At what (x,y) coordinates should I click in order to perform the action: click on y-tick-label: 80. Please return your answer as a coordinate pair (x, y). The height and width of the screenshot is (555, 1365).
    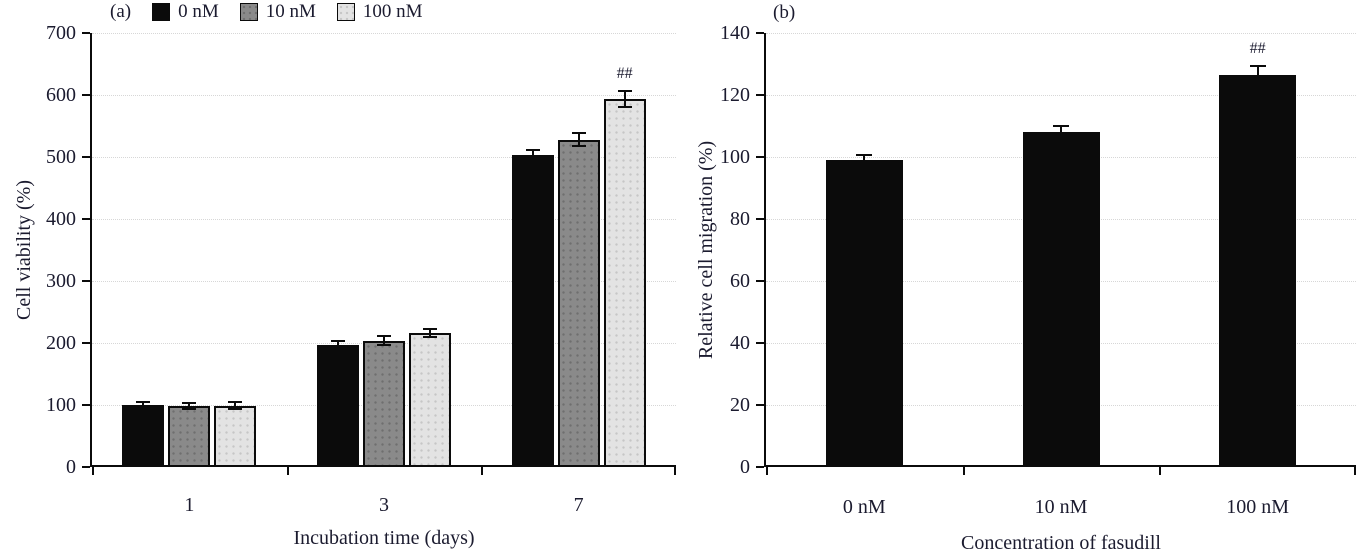
    Looking at the image, I should click on (740, 219).